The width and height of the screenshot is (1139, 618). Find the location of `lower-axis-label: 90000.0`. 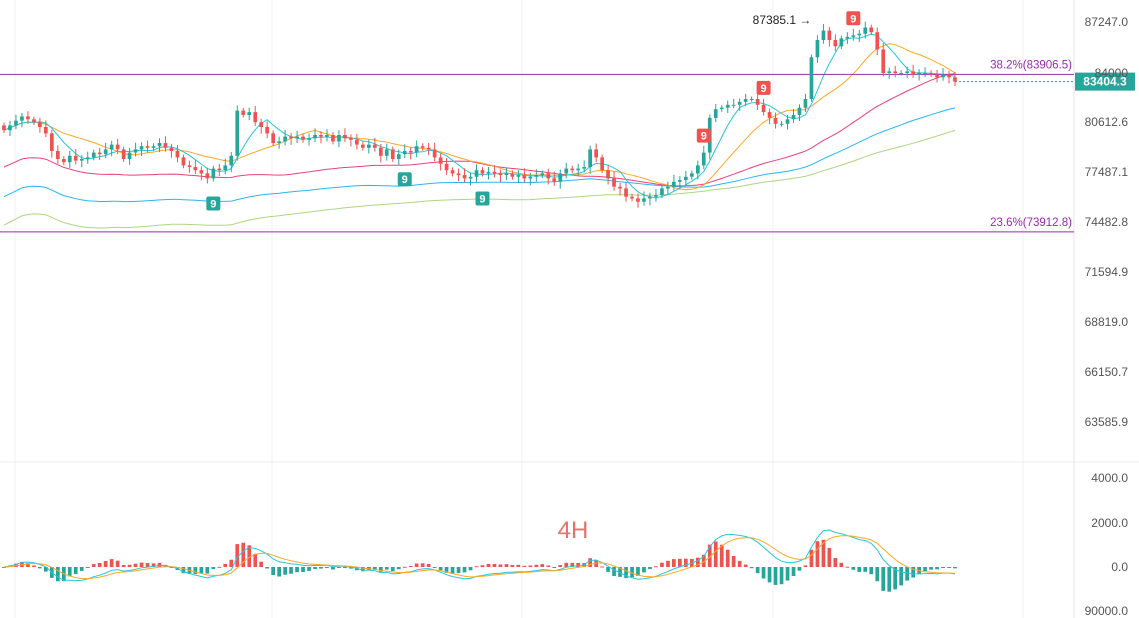

lower-axis-label: 90000.0 is located at coordinates (1107, 611).